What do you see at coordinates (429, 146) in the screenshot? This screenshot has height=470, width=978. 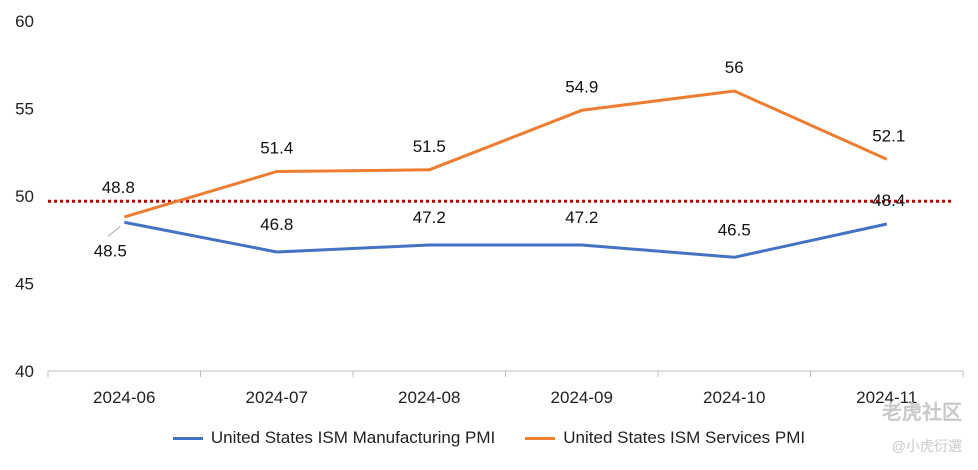 I see `data-label-services: 51.5` at bounding box center [429, 146].